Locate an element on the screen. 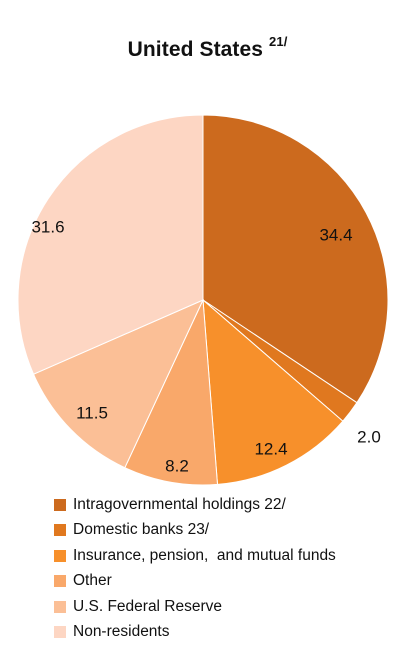 The image size is (415, 656). legend-label: Intragovernmental holdings 22/ is located at coordinates (179, 504).